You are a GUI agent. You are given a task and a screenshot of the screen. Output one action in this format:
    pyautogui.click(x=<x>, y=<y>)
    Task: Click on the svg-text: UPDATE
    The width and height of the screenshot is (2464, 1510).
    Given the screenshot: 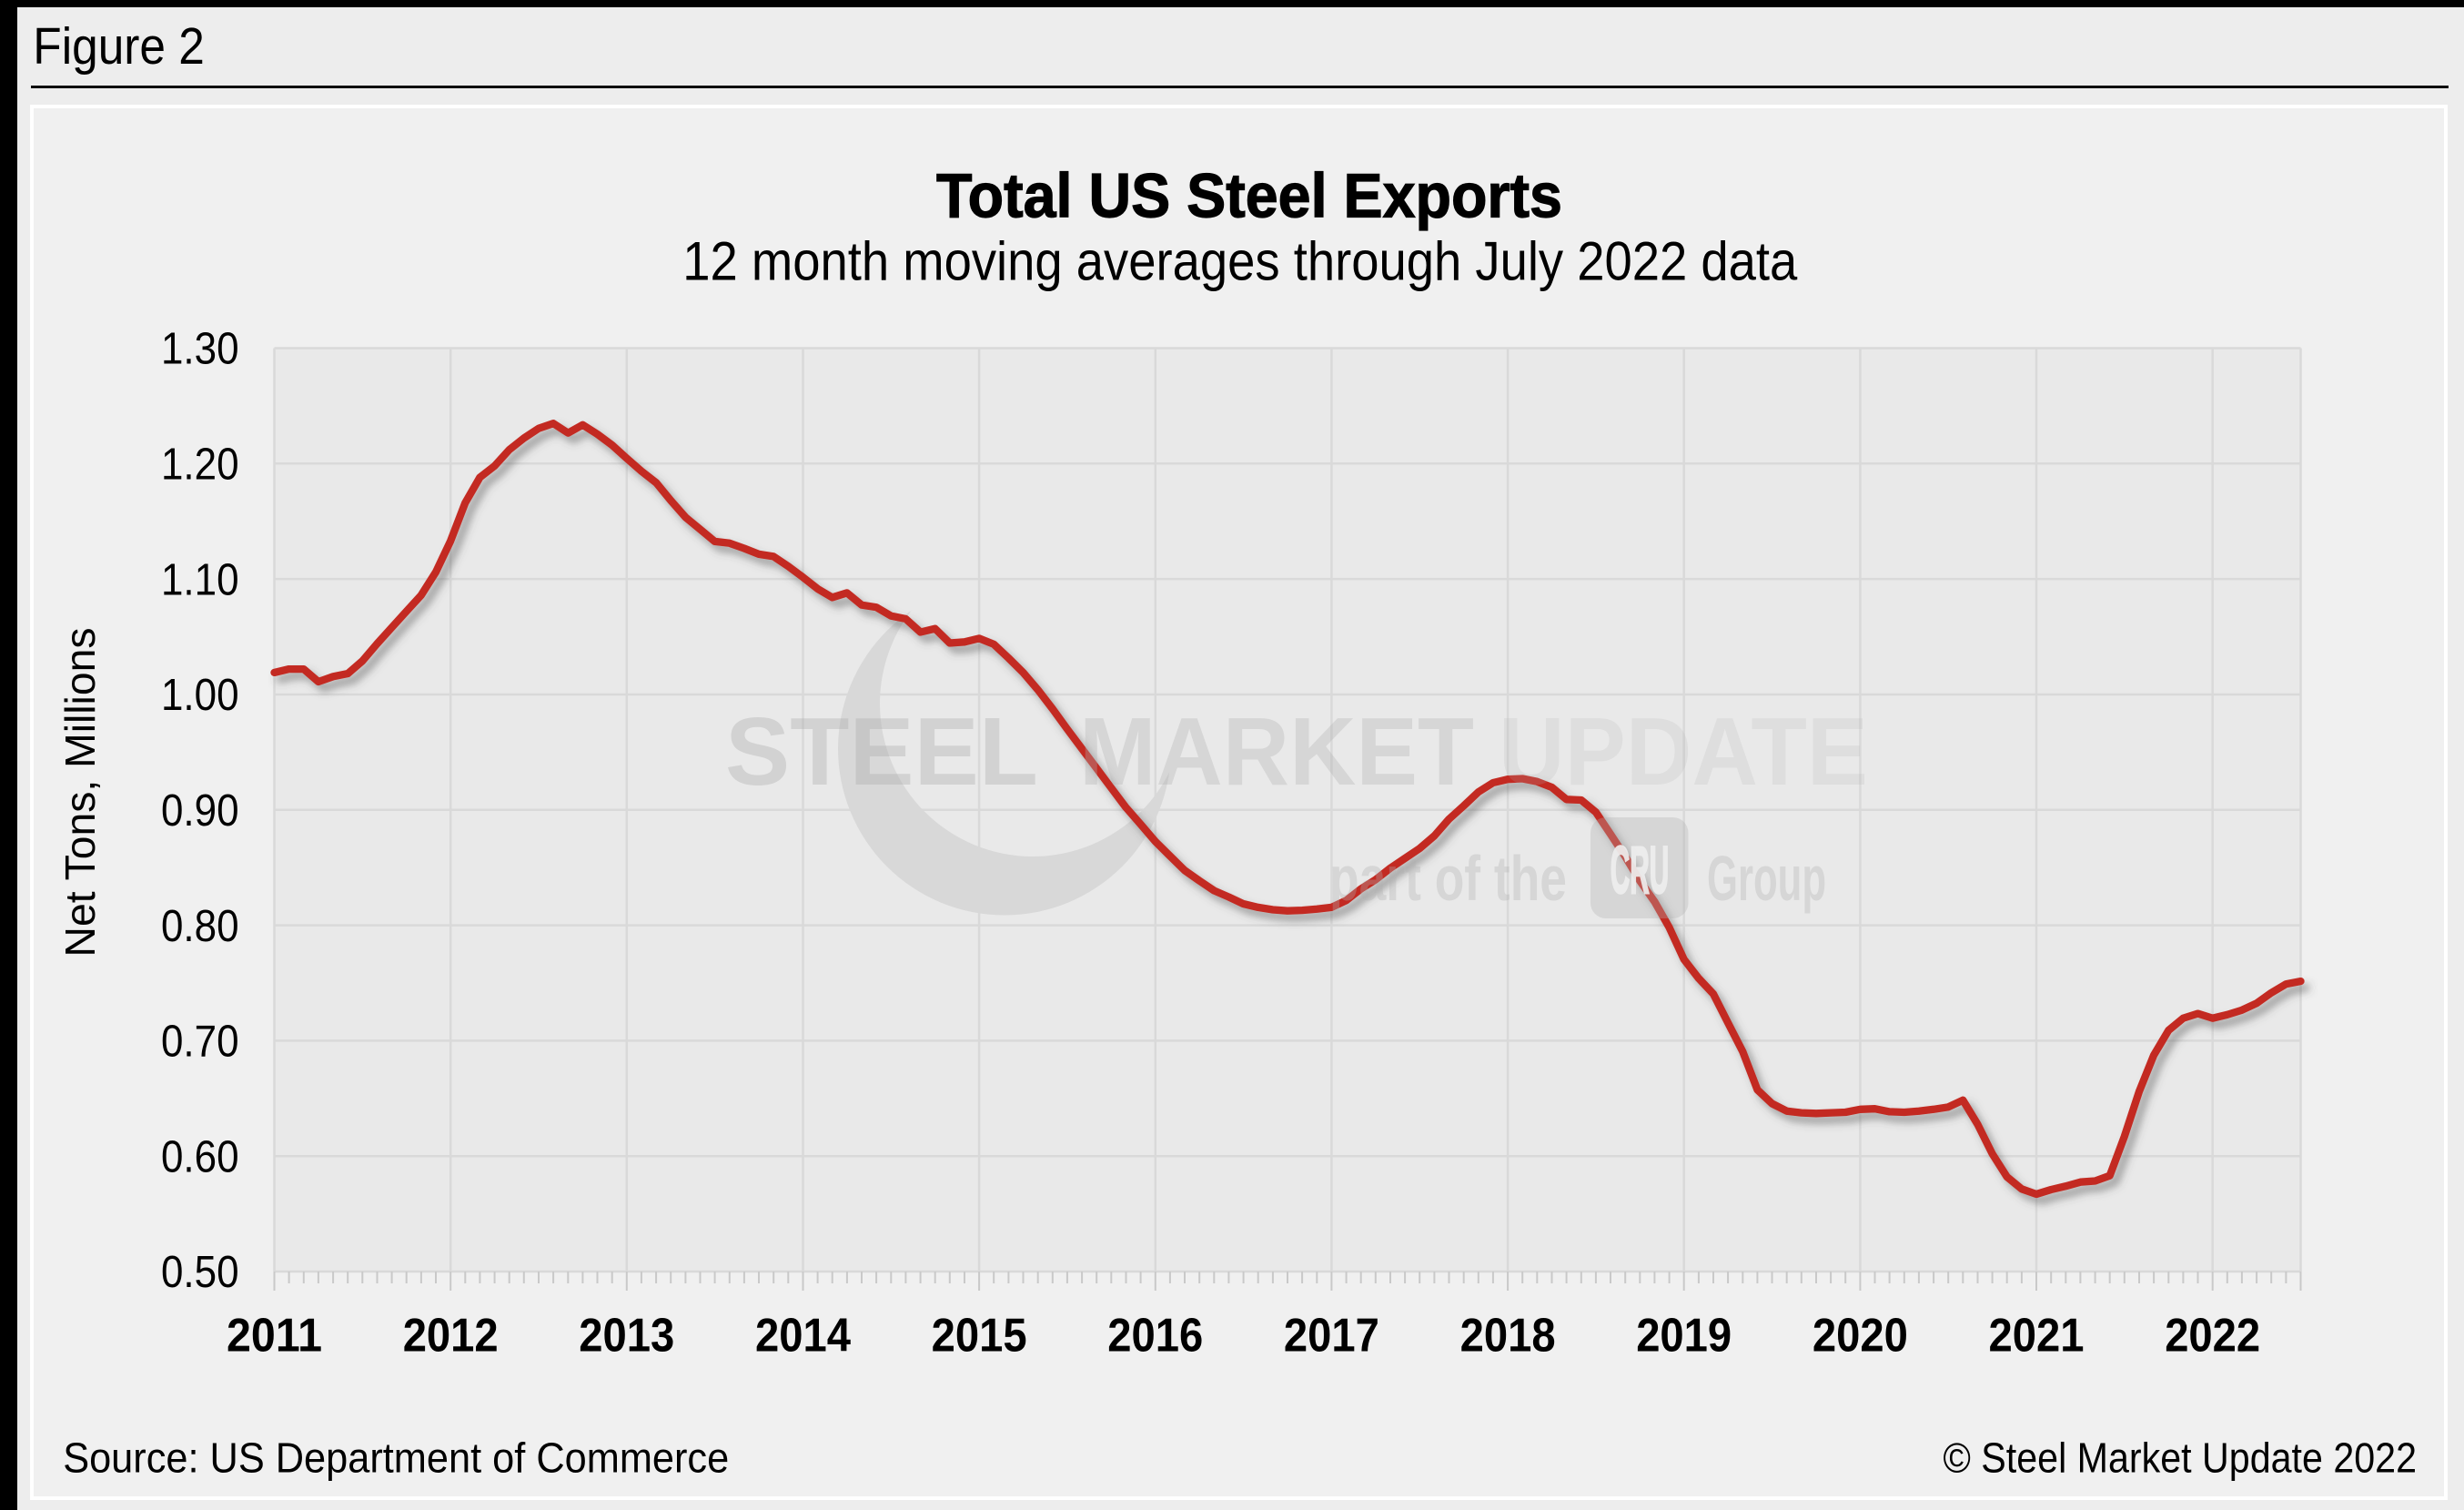 What is the action you would take?
    pyautogui.click(x=1683, y=752)
    